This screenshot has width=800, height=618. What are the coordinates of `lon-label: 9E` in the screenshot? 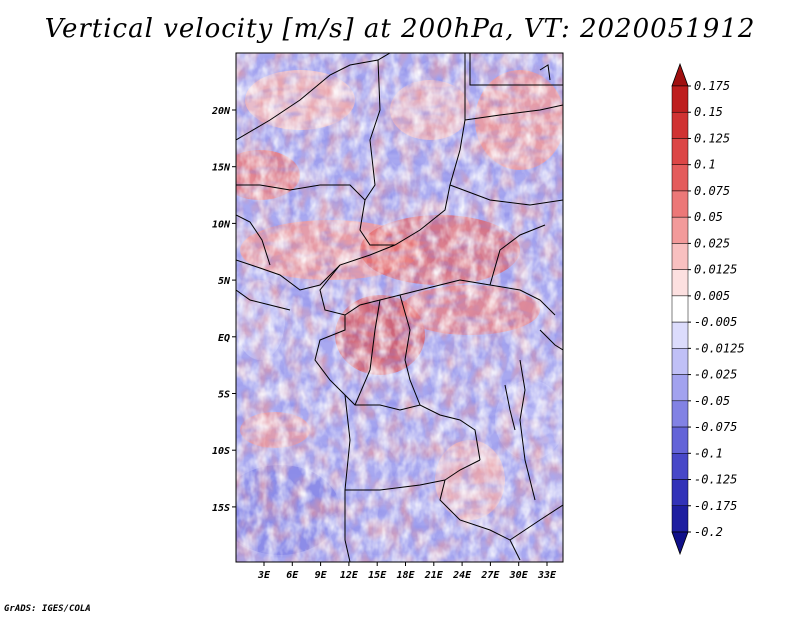 It's located at (321, 575).